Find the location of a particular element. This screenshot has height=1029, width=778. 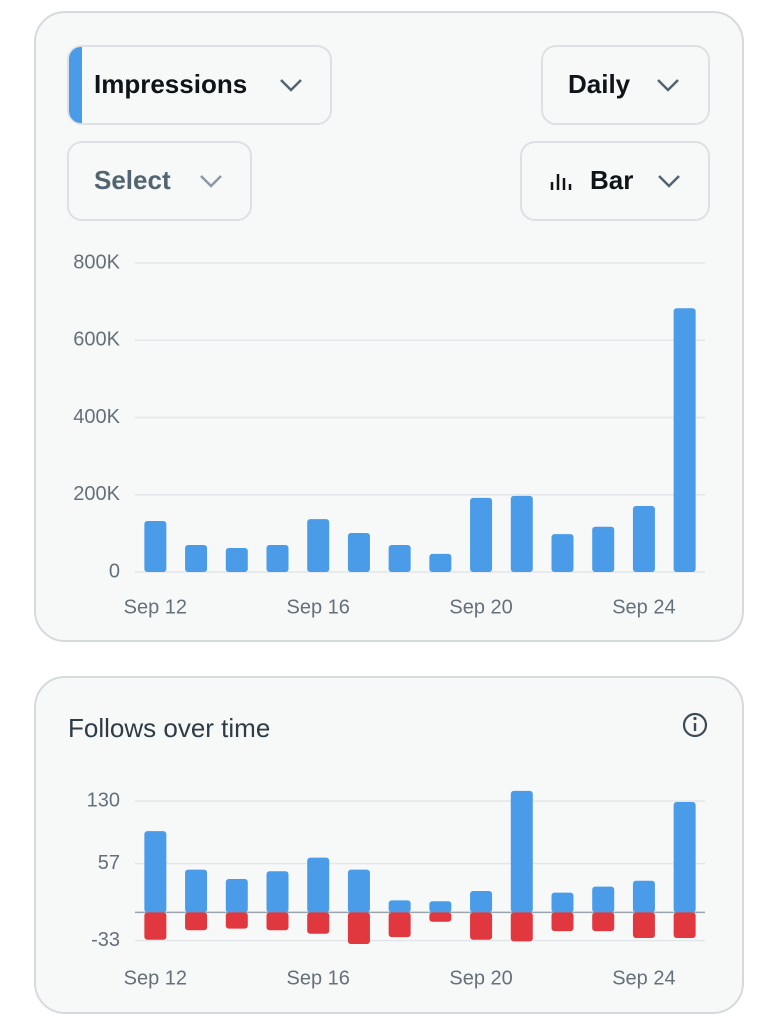

dropdown-label: Select is located at coordinates (132, 180).